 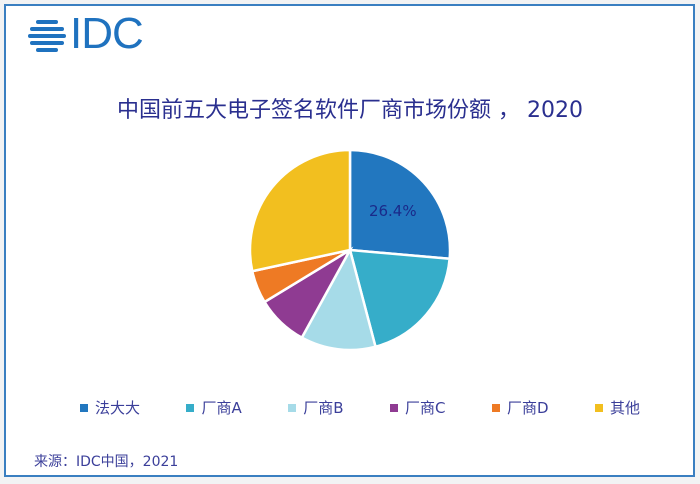 I want to click on legend-item: 厂商C, so click(x=417, y=407).